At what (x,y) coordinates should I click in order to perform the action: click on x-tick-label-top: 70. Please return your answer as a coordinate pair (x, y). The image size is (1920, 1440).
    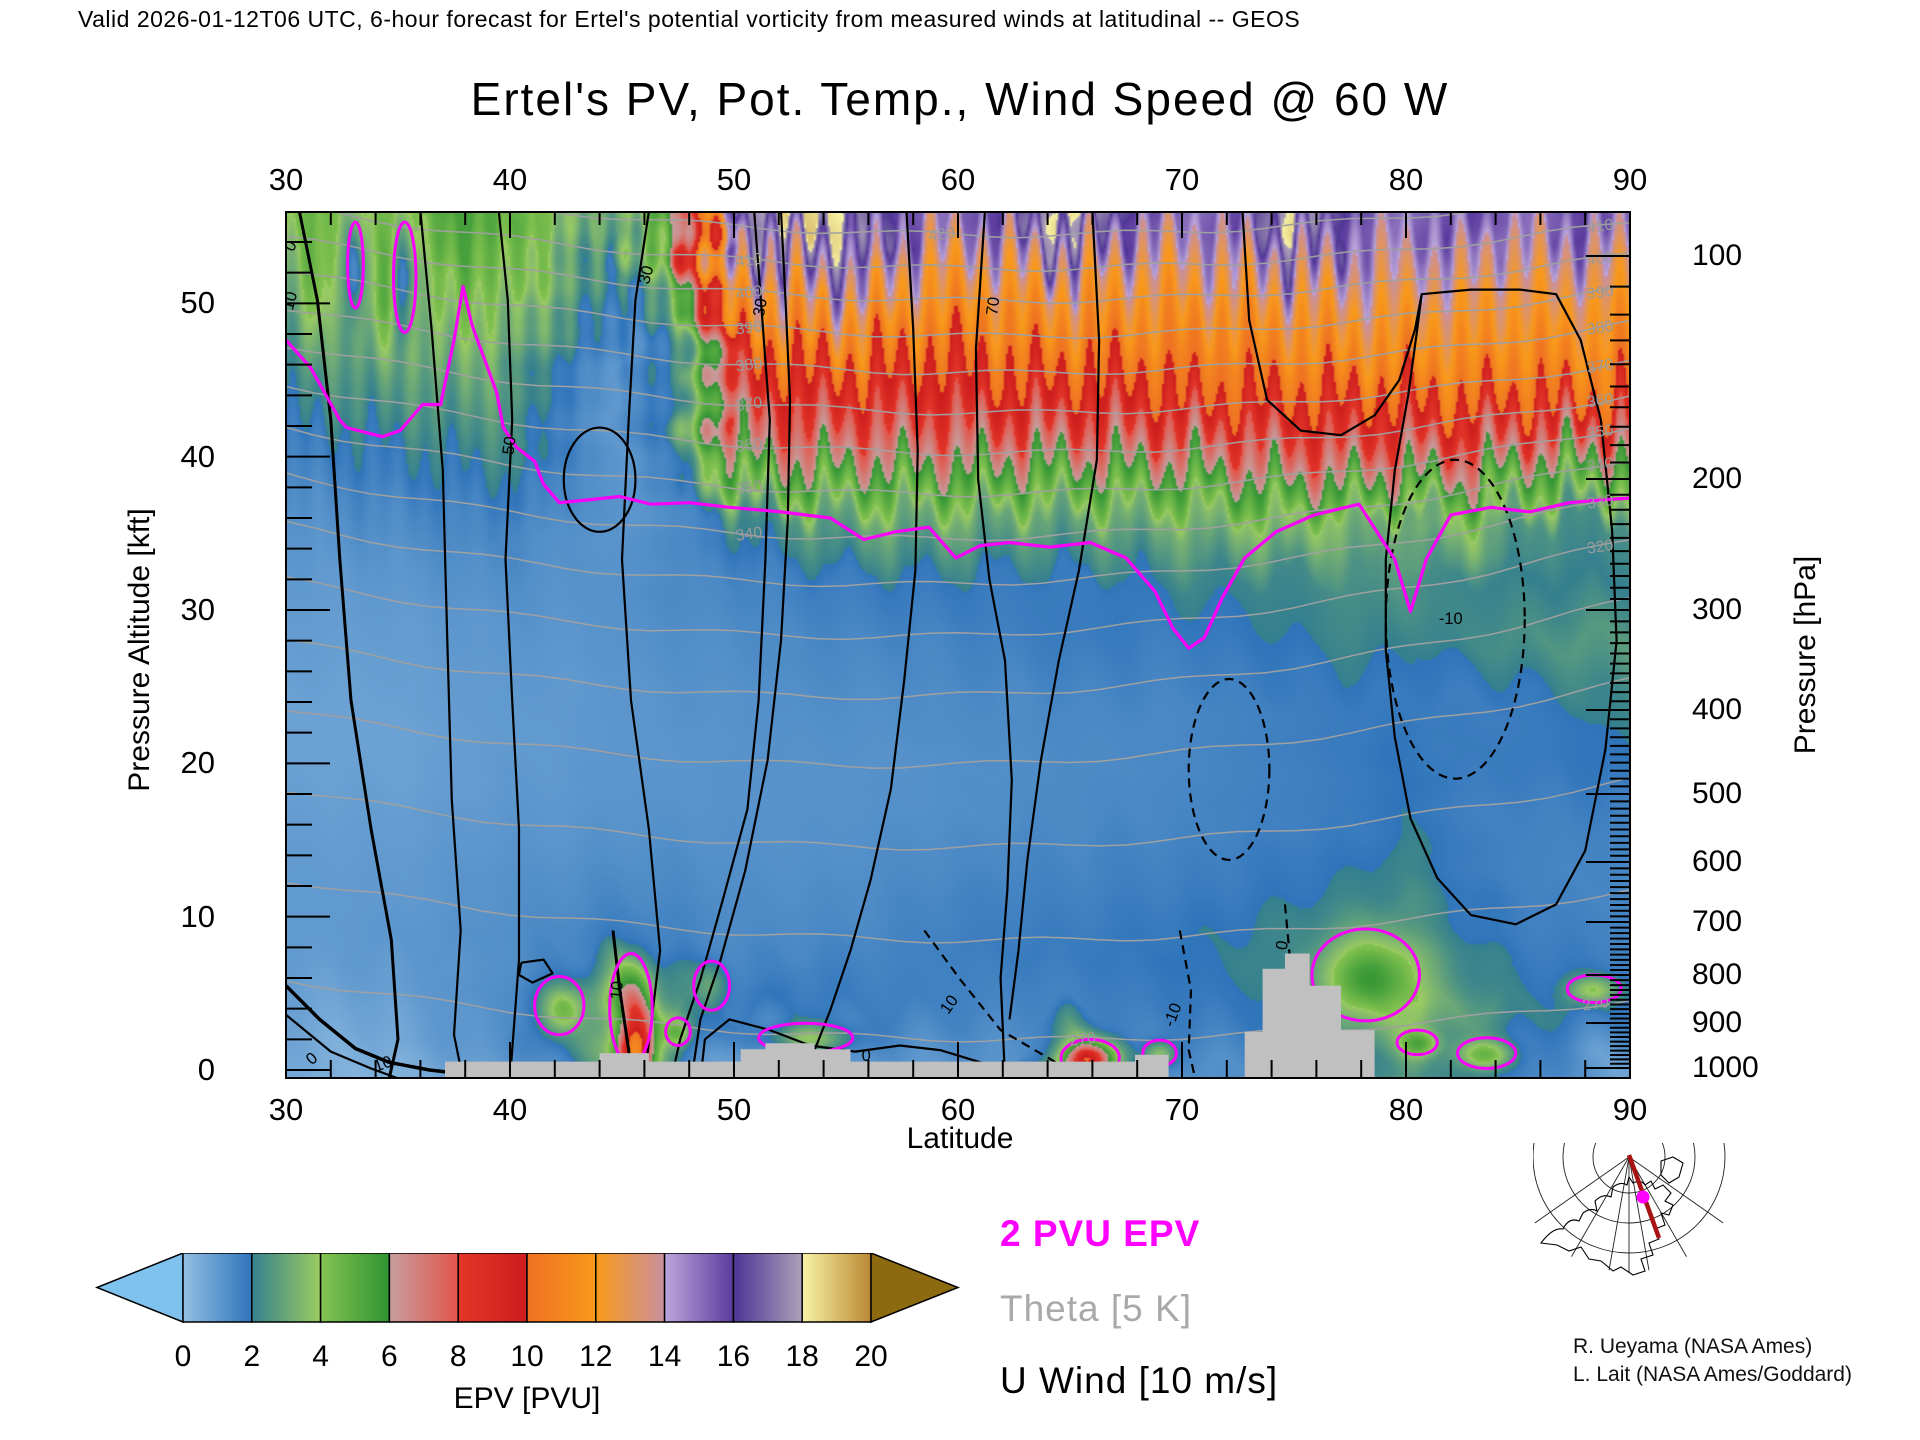
    Looking at the image, I should click on (1182, 179).